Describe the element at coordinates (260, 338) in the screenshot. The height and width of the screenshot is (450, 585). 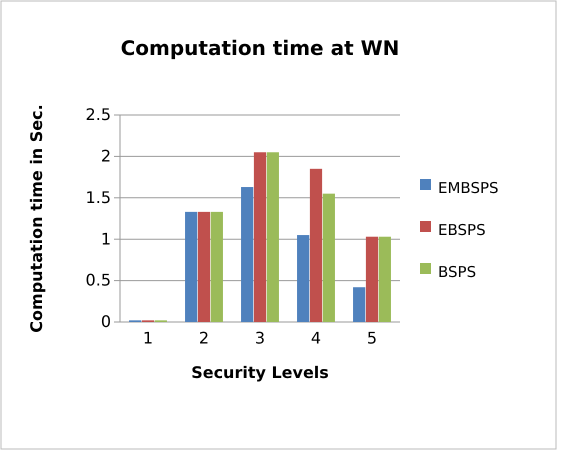
I see `x-tick-label: 3` at that location.